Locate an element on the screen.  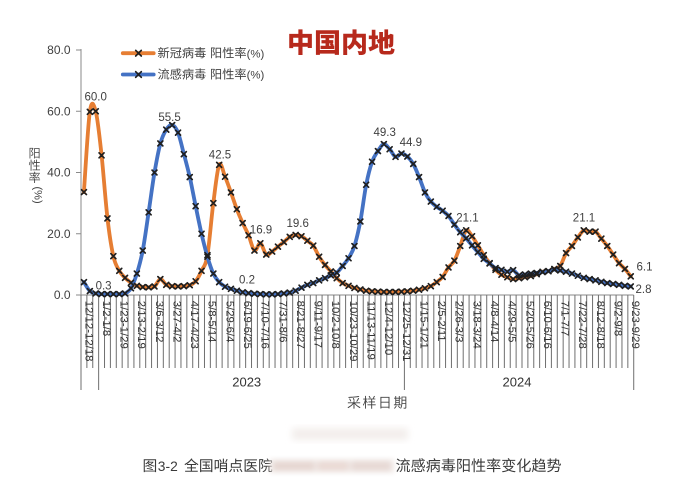
svg-text: 5/8-5/14 is located at coordinates (212, 322).